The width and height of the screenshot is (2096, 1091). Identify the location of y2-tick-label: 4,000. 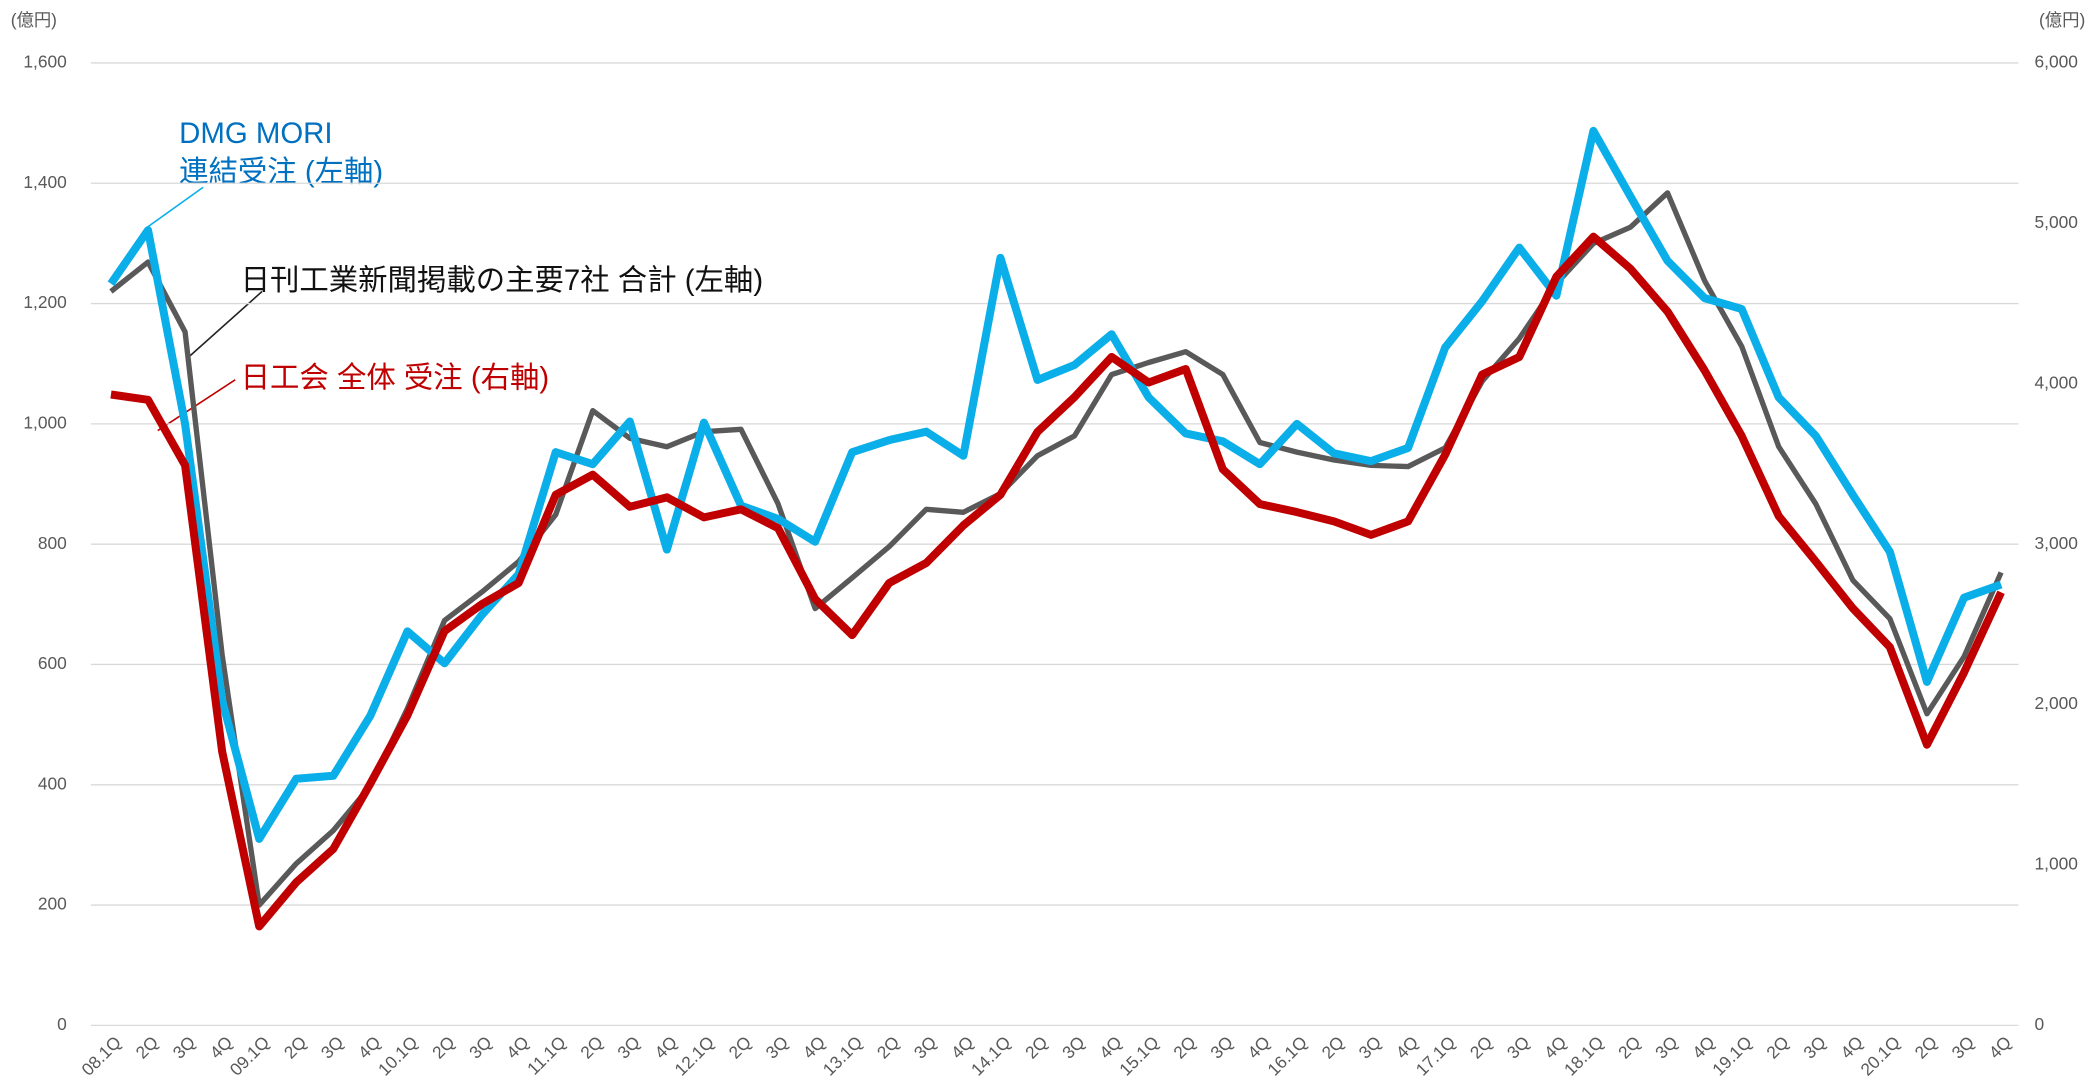
(2056, 382).